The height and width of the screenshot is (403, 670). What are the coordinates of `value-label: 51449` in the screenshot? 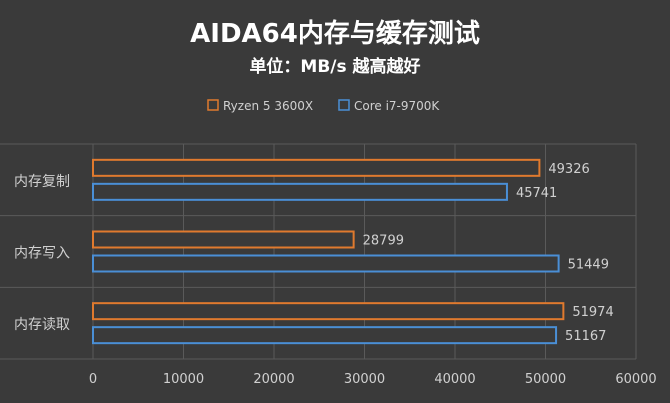 It's located at (588, 265).